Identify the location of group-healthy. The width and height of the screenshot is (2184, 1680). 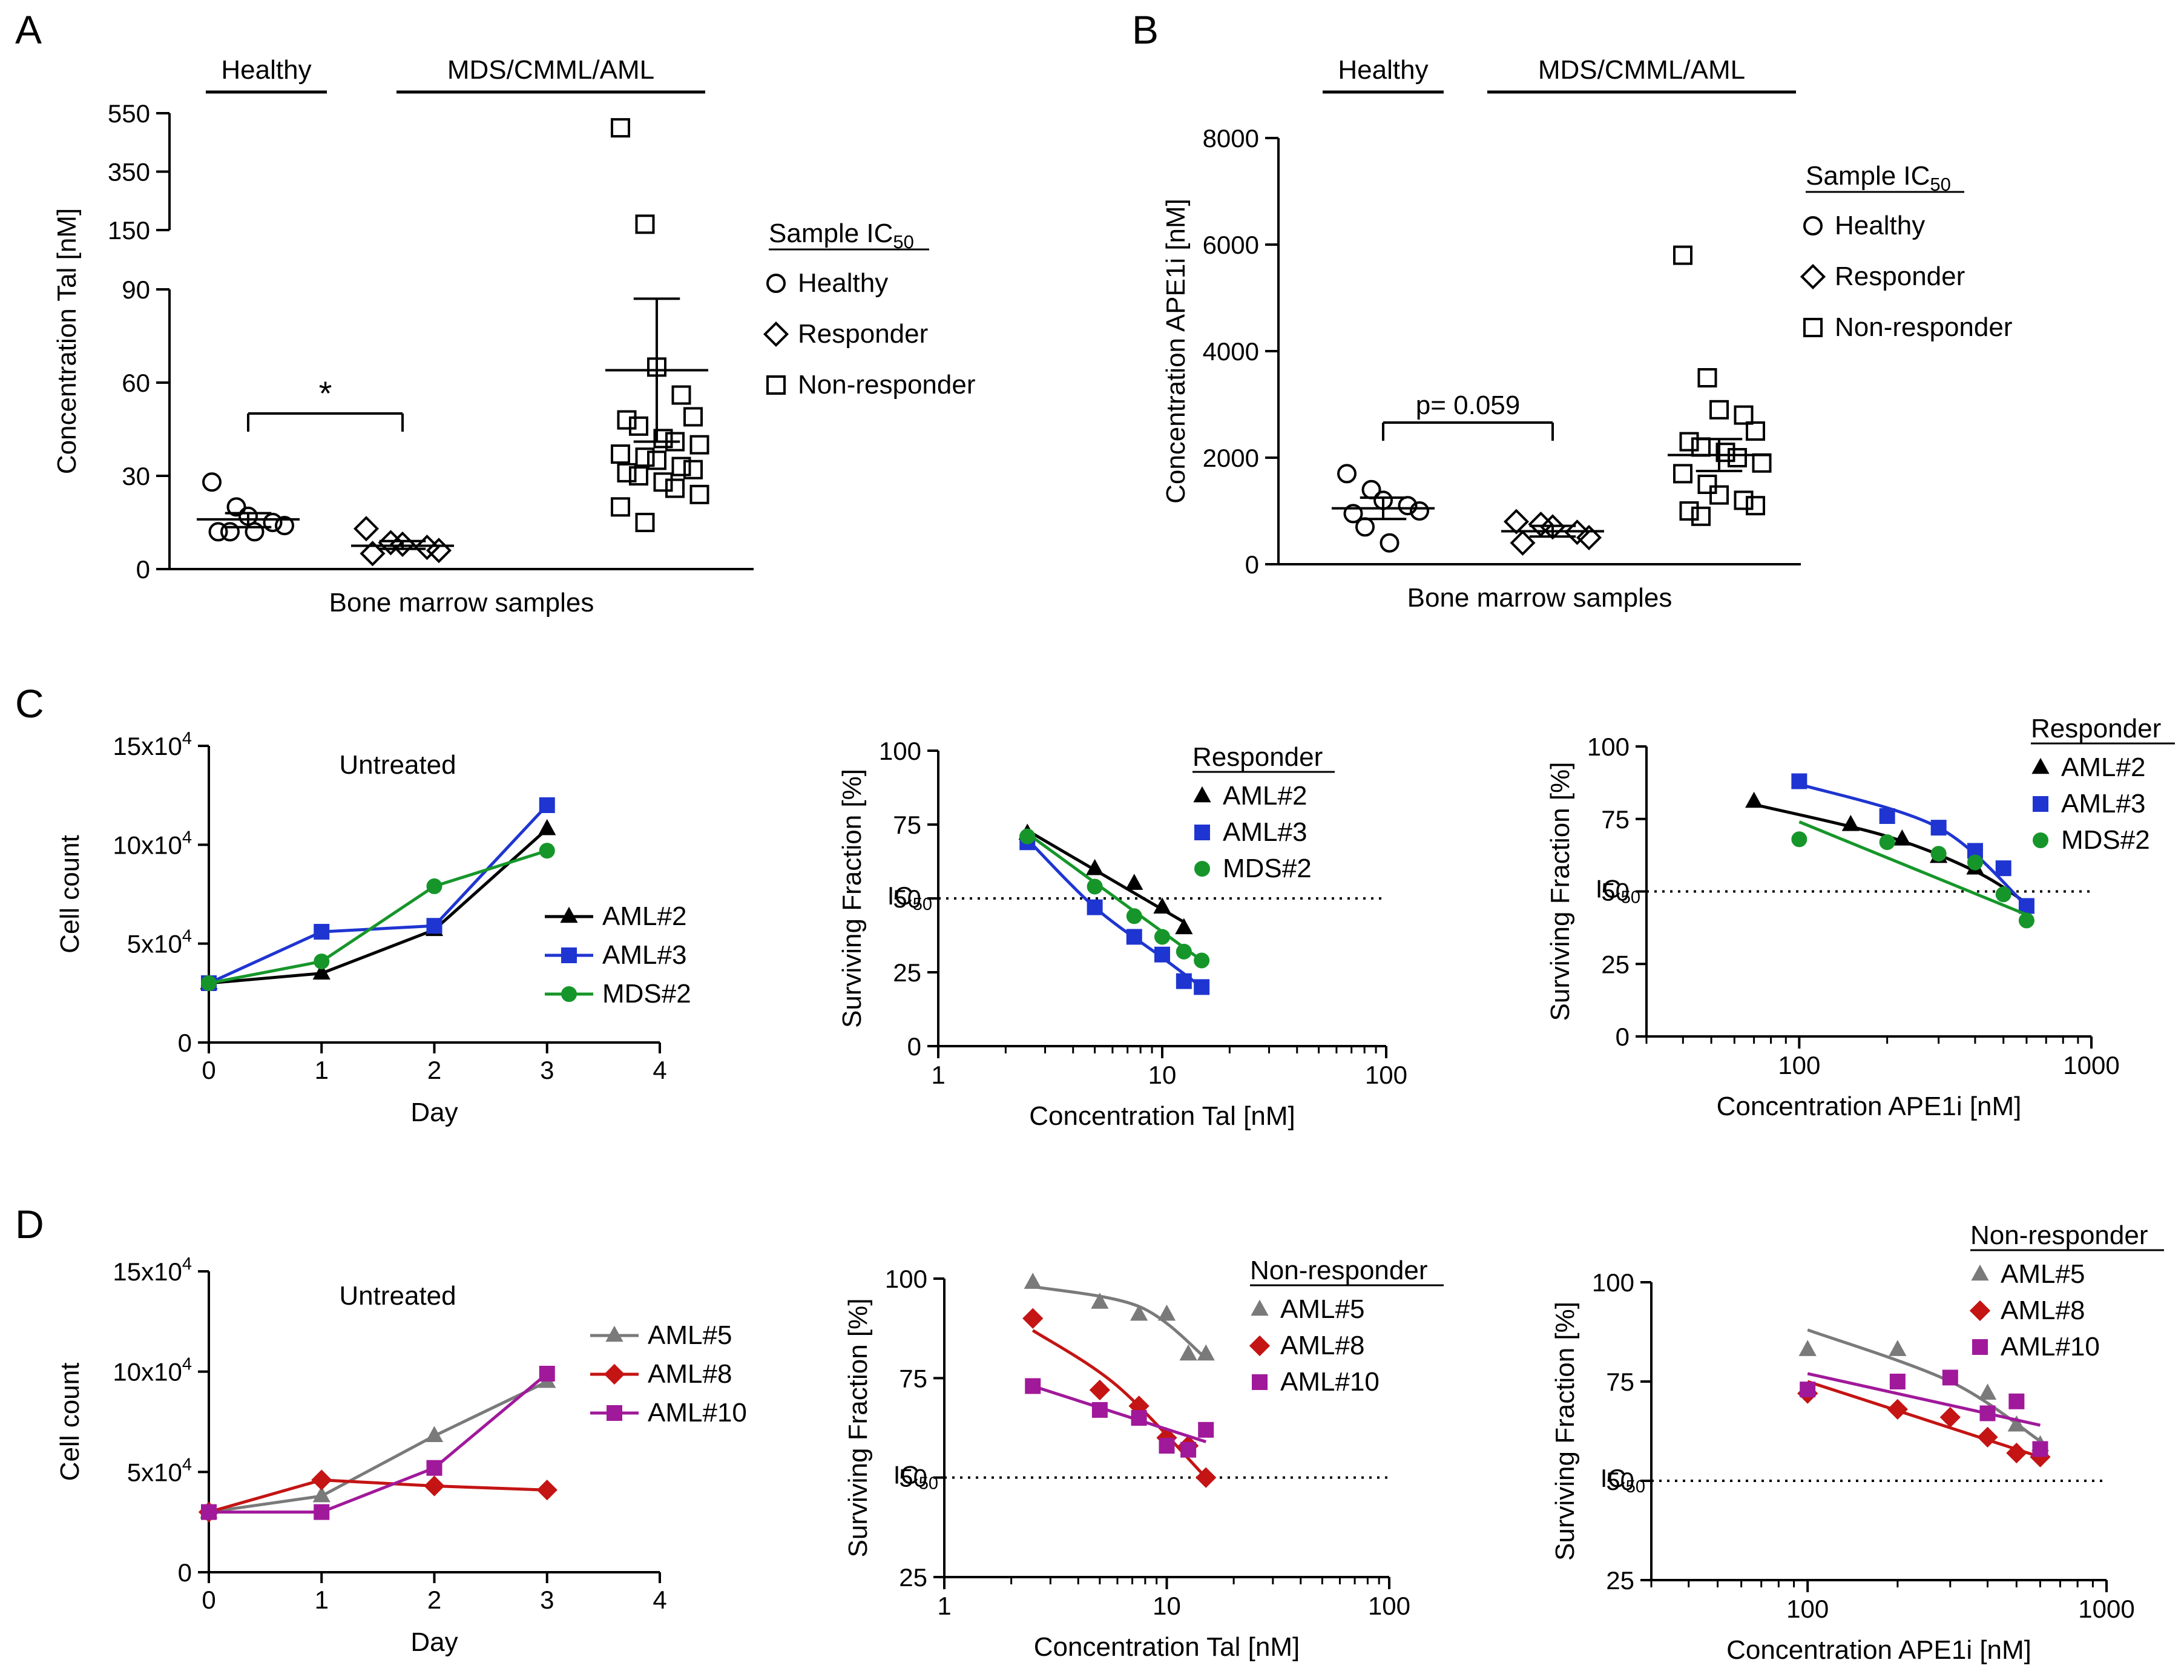
(1383, 508).